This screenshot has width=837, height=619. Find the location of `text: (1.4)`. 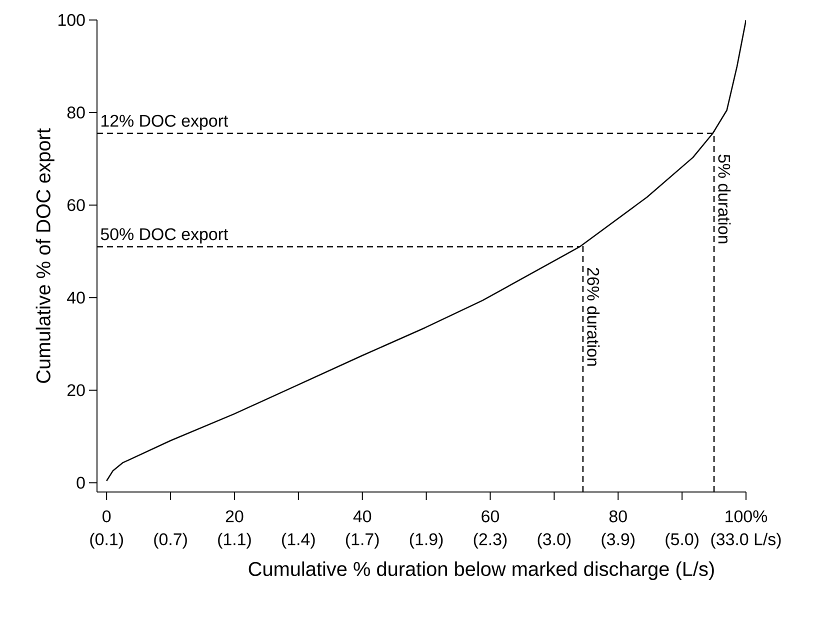

text: (1.4) is located at coordinates (298, 540).